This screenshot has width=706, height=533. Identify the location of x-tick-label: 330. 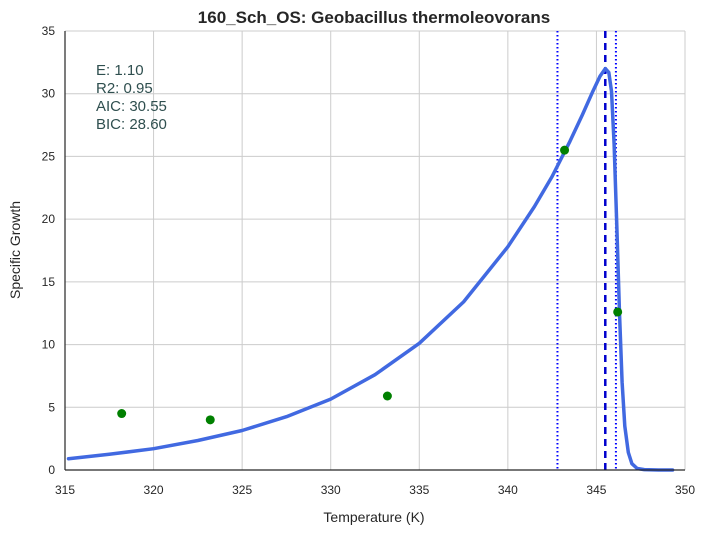
(331, 490).